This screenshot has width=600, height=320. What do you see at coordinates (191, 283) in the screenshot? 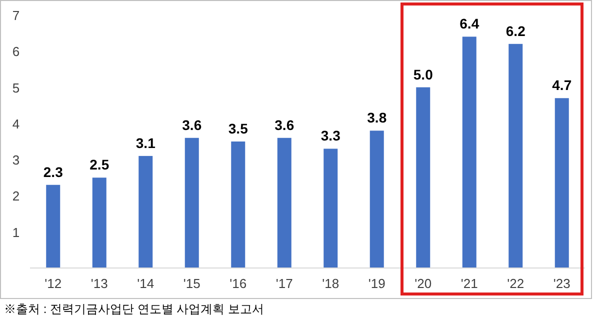
I see `x-tick-label: '15` at bounding box center [191, 283].